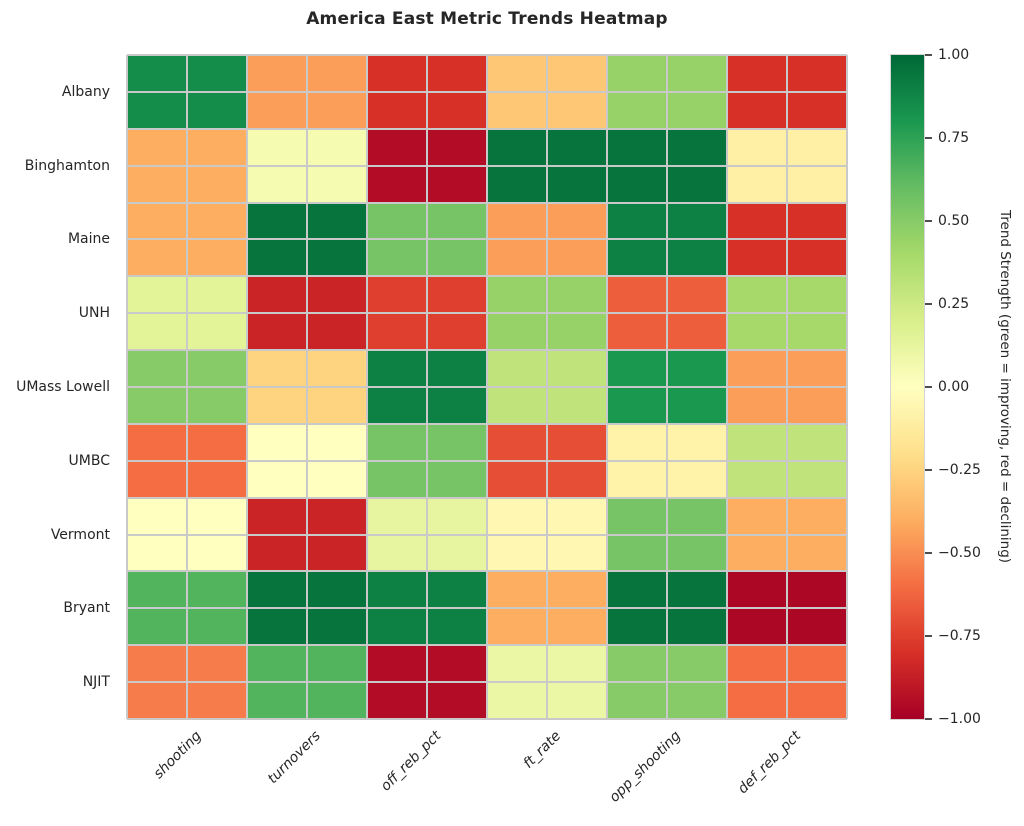 This screenshot has height=826, width=1024. Describe the element at coordinates (295, 758) in the screenshot. I see `x-tick-label: turnovers` at that location.